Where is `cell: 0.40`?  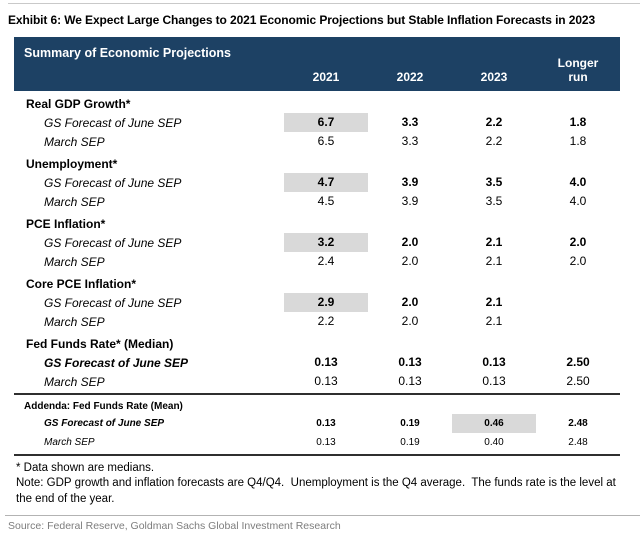
cell: 0.40 is located at coordinates (494, 442).